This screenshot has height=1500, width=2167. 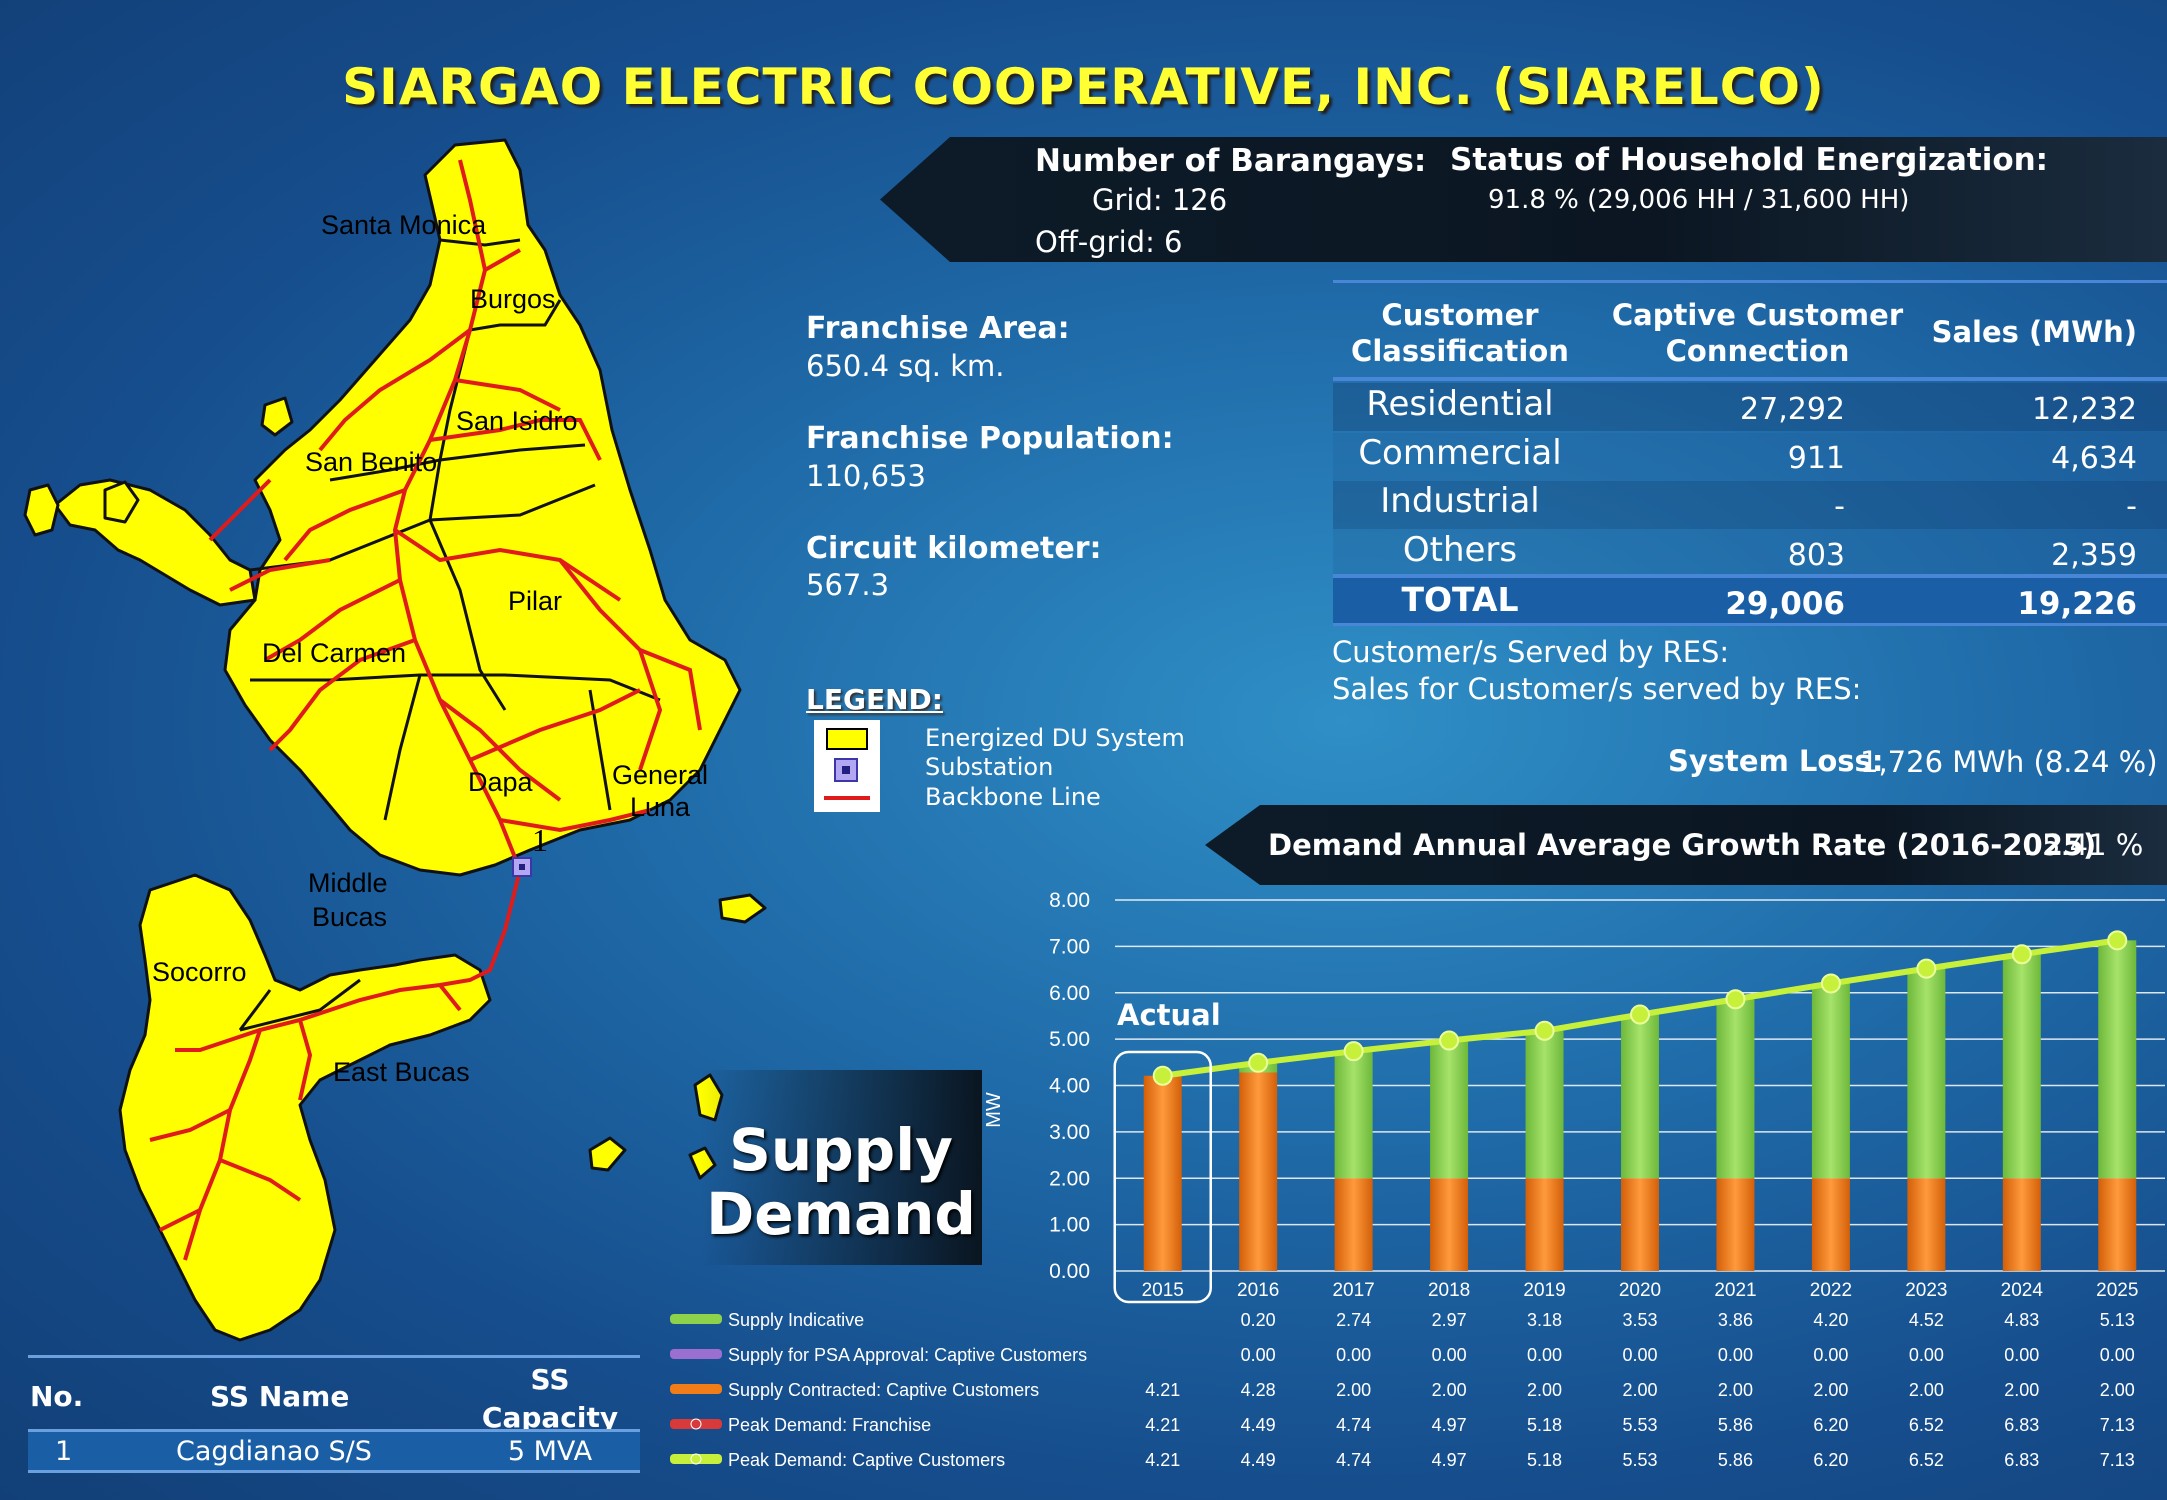 I want to click on legend-swatch-box, so click(x=847, y=766).